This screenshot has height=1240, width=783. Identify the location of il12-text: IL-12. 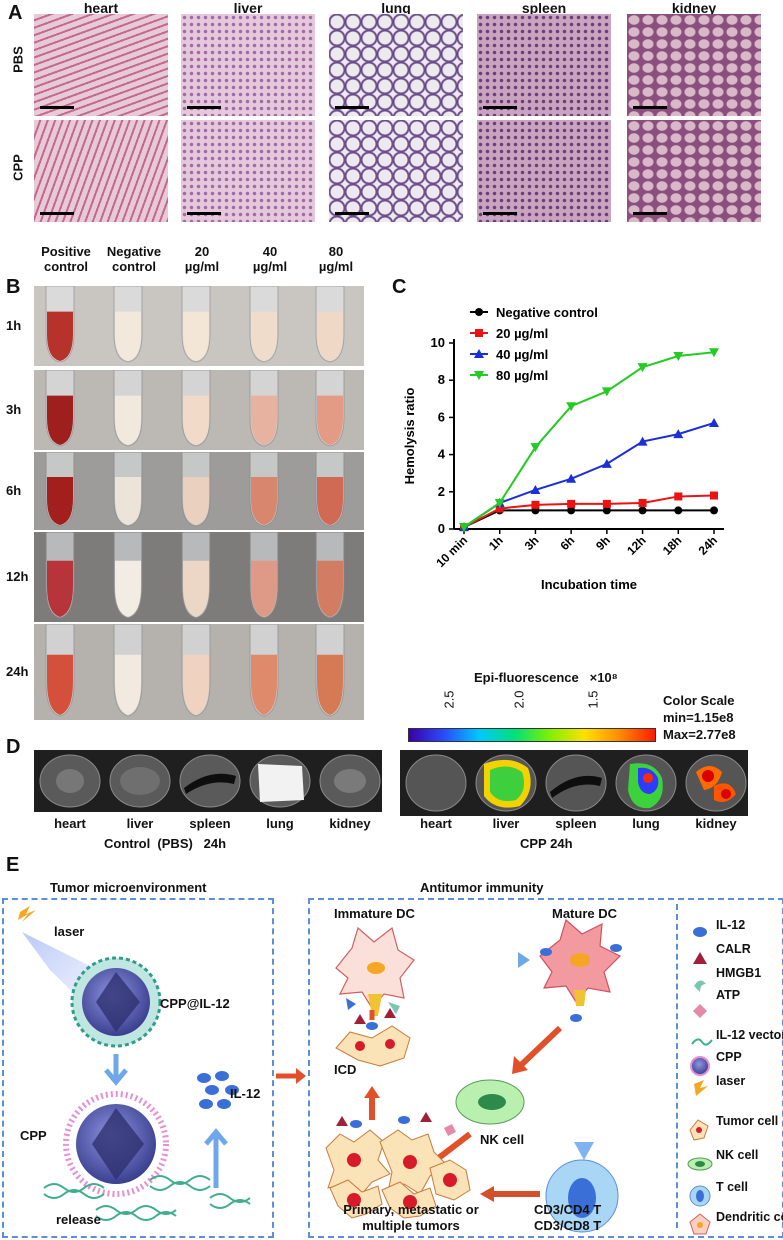
(245, 1093).